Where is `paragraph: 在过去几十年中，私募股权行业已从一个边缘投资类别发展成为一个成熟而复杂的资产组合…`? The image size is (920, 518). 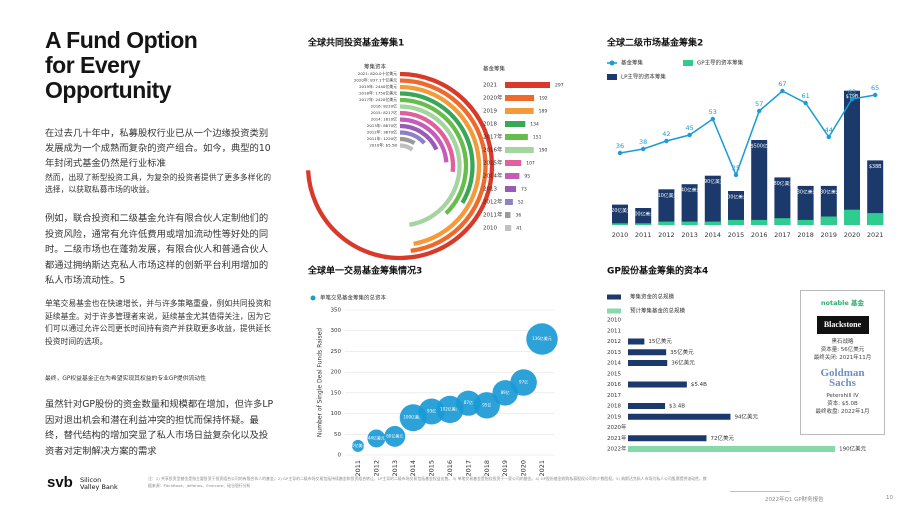 paragraph: 在过去几十年中，私募股权行业已从一个边缘投资类别发展成为一个成熟而复杂的资产组合… is located at coordinates (158, 148).